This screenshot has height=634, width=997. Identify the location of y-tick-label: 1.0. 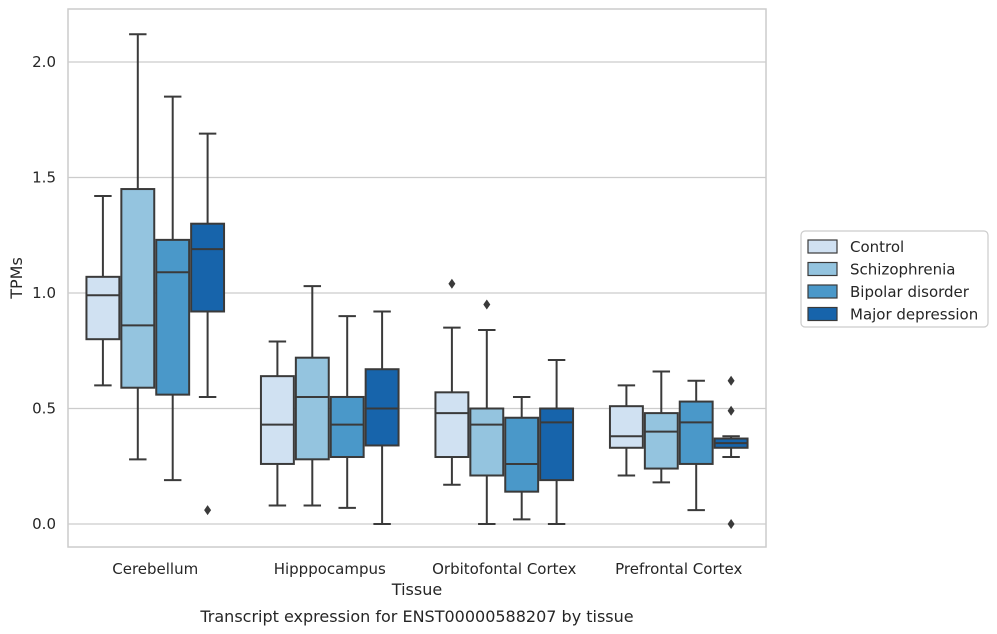
(44, 293).